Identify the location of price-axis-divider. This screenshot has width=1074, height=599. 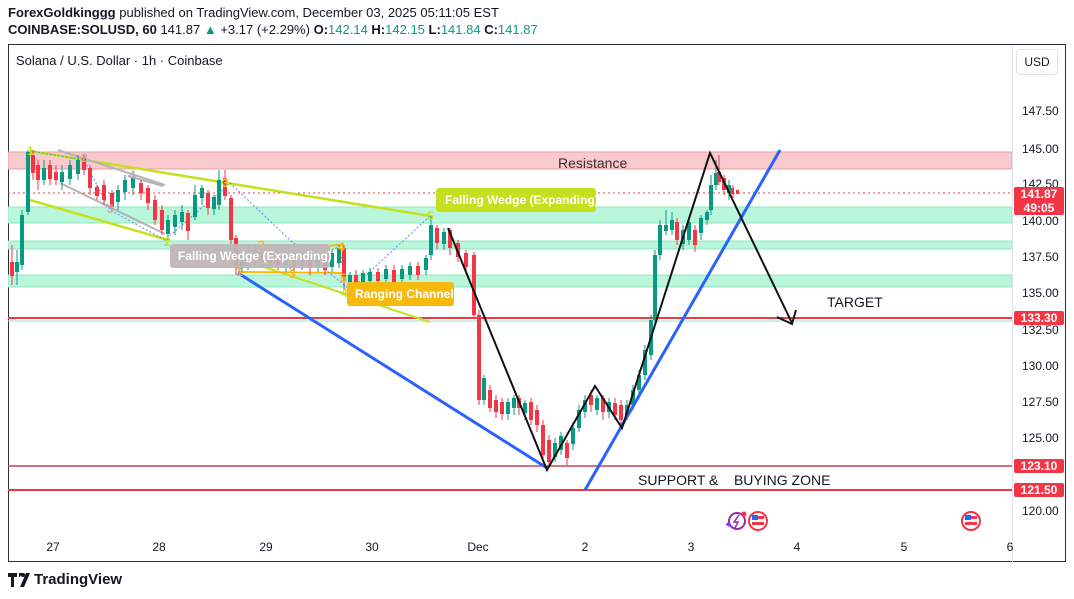
(1012, 303).